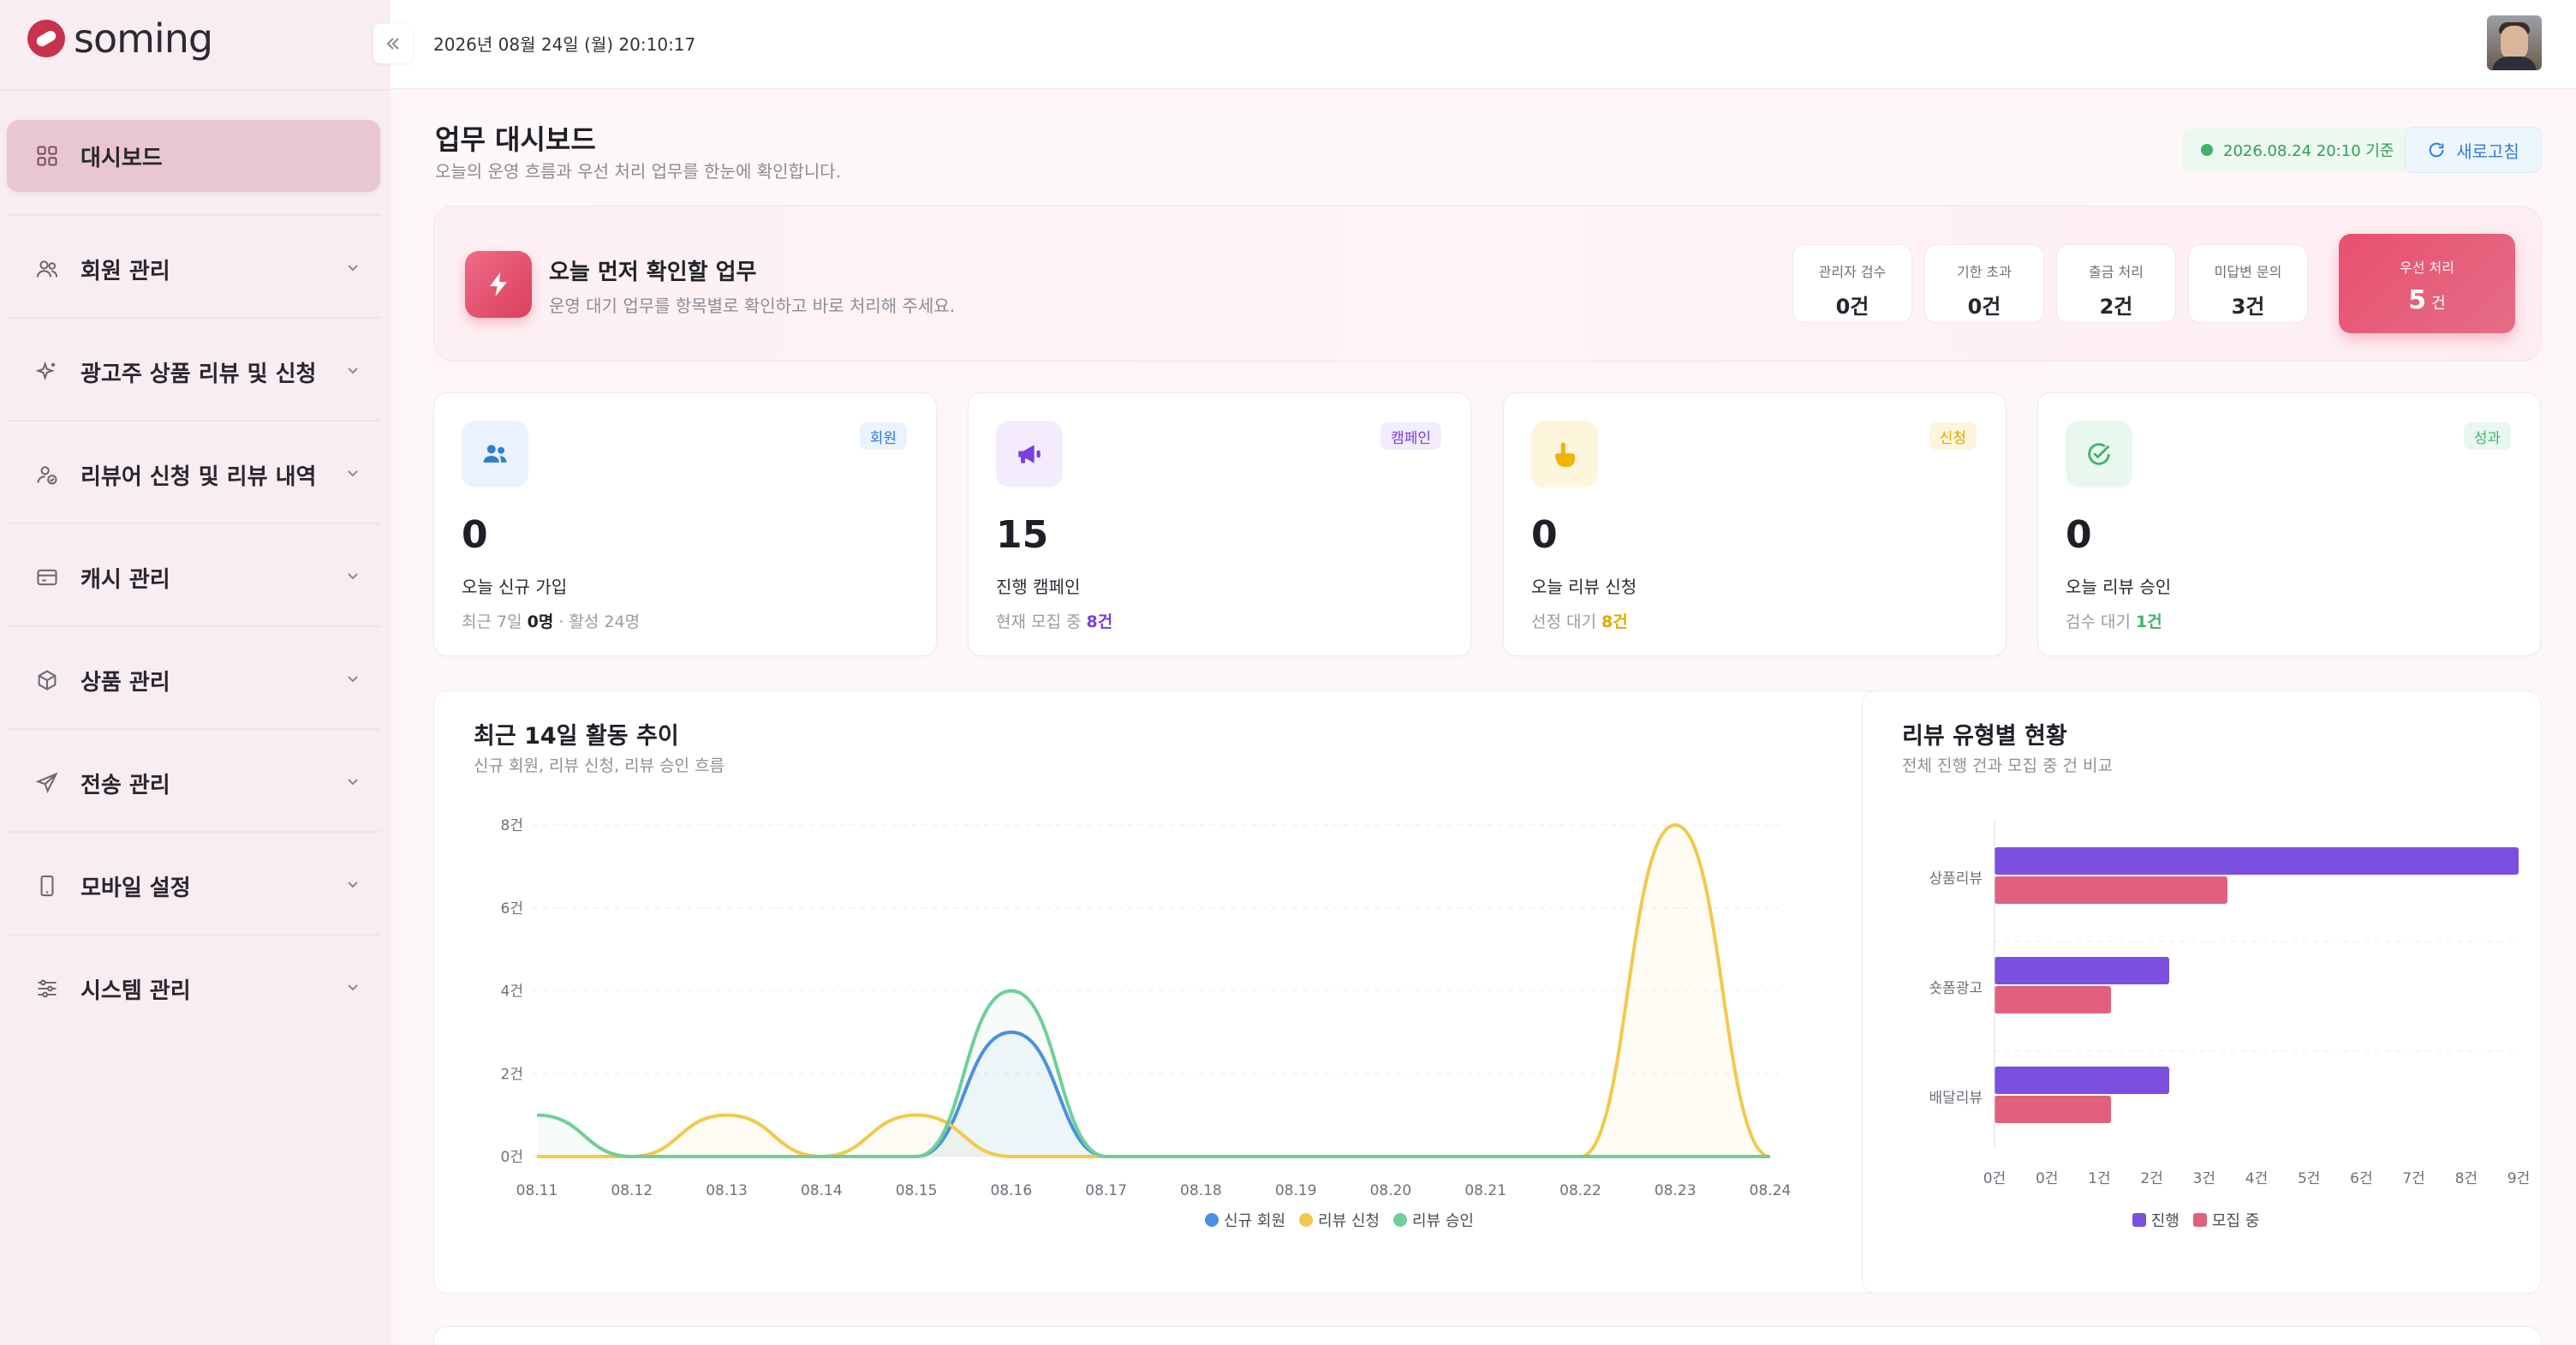  Describe the element at coordinates (193, 372) in the screenshot. I see `sidebar-item-advertiser-reviews: 광고주 상품 리뷰 및 신청` at that location.